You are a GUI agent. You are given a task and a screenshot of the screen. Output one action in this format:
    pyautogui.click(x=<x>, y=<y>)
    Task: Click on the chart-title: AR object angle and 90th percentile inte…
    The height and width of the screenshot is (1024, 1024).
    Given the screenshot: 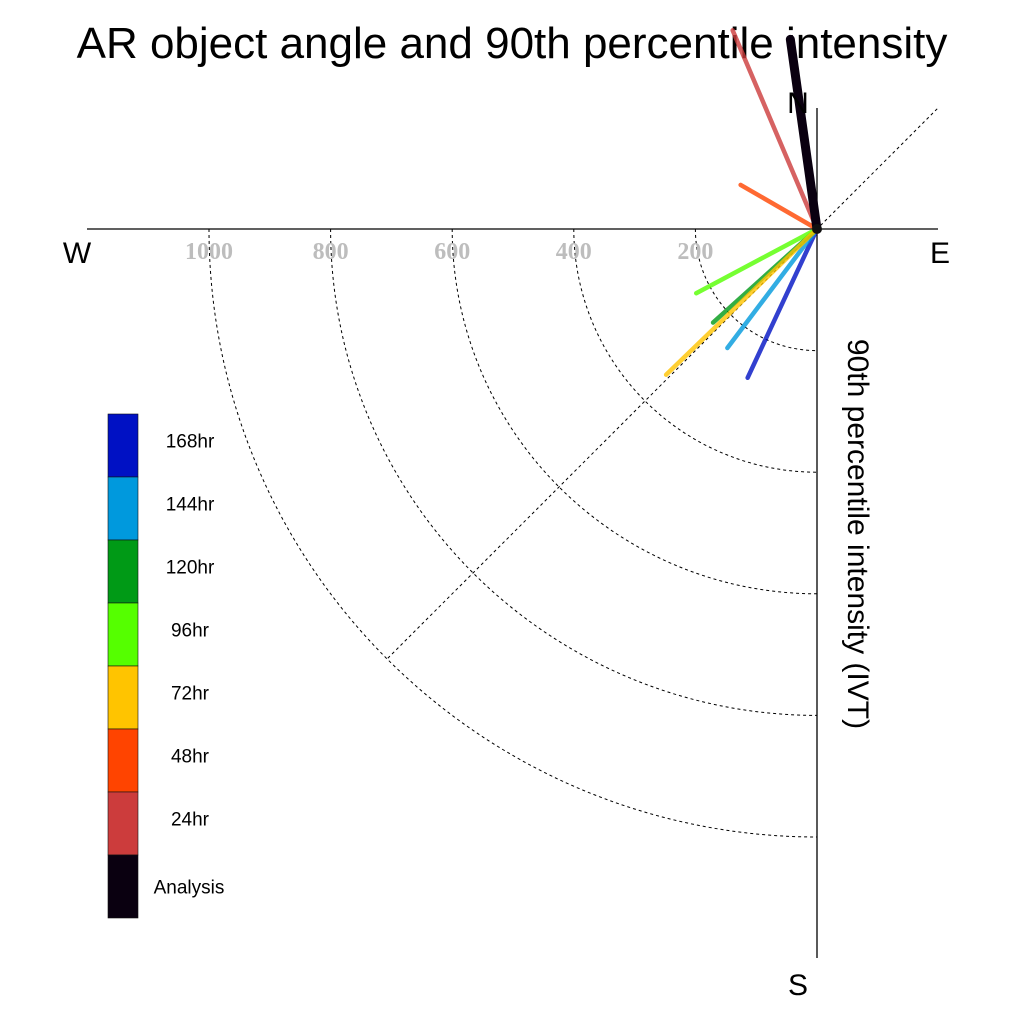 What is the action you would take?
    pyautogui.click(x=512, y=43)
    